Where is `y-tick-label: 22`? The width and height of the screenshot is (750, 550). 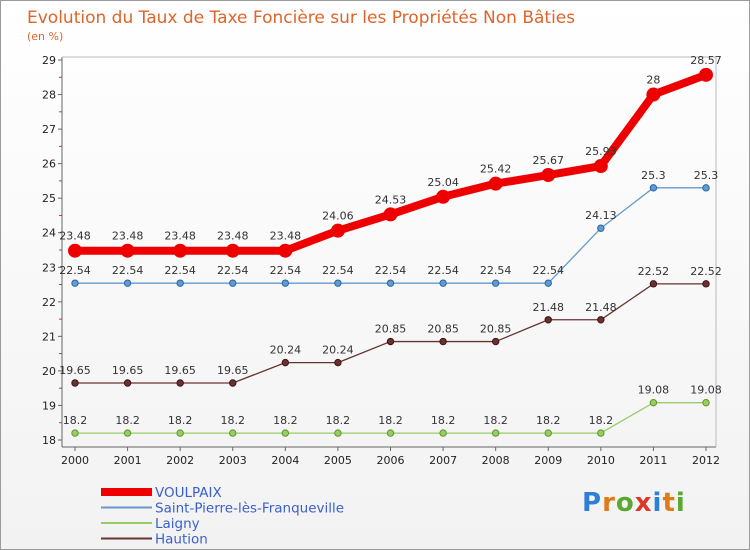 y-tick-label: 22 is located at coordinates (49, 302).